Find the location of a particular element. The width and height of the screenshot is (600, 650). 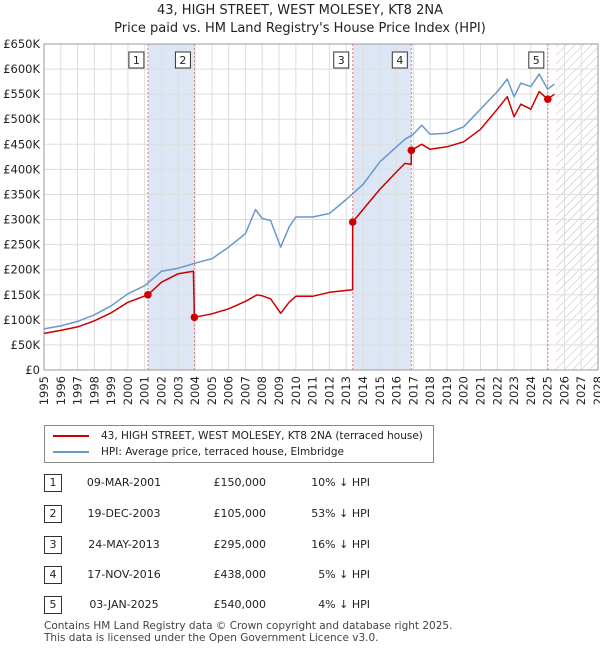

transaction-date: 03-JAN-2025 is located at coordinates (124, 604).